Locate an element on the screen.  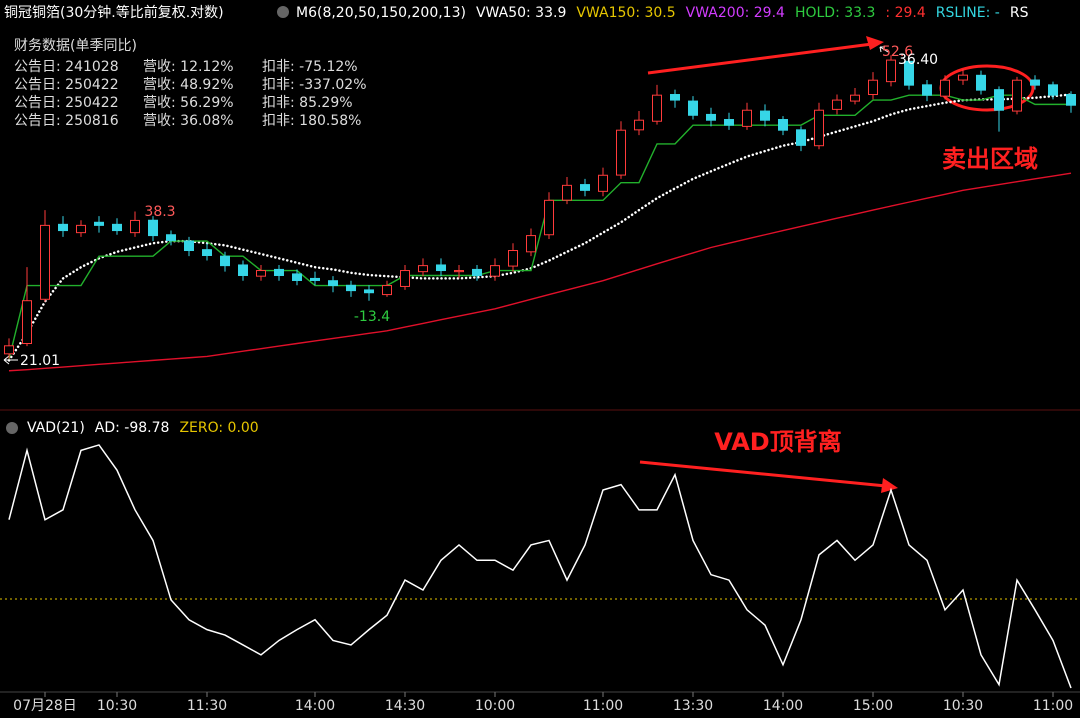
legend-entry: RSLINE: - is located at coordinates (968, 13).